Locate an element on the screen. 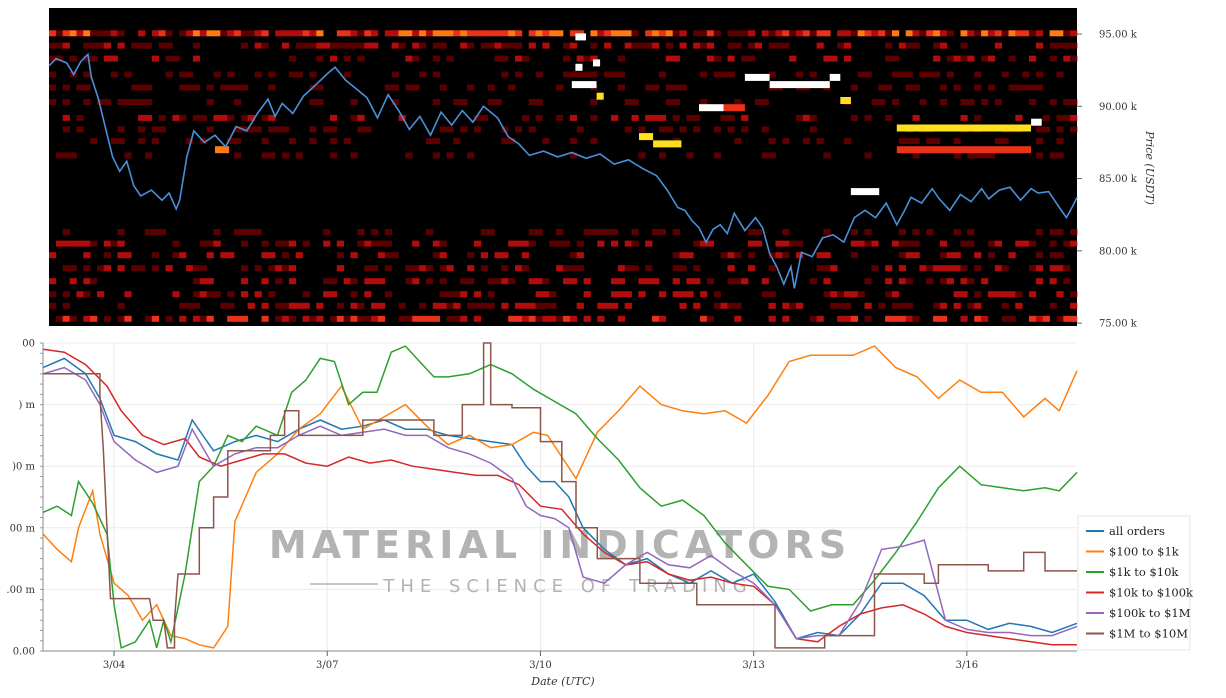 The width and height of the screenshot is (1226, 698). value-tick-label: .00 m is located at coordinates (20, 590).